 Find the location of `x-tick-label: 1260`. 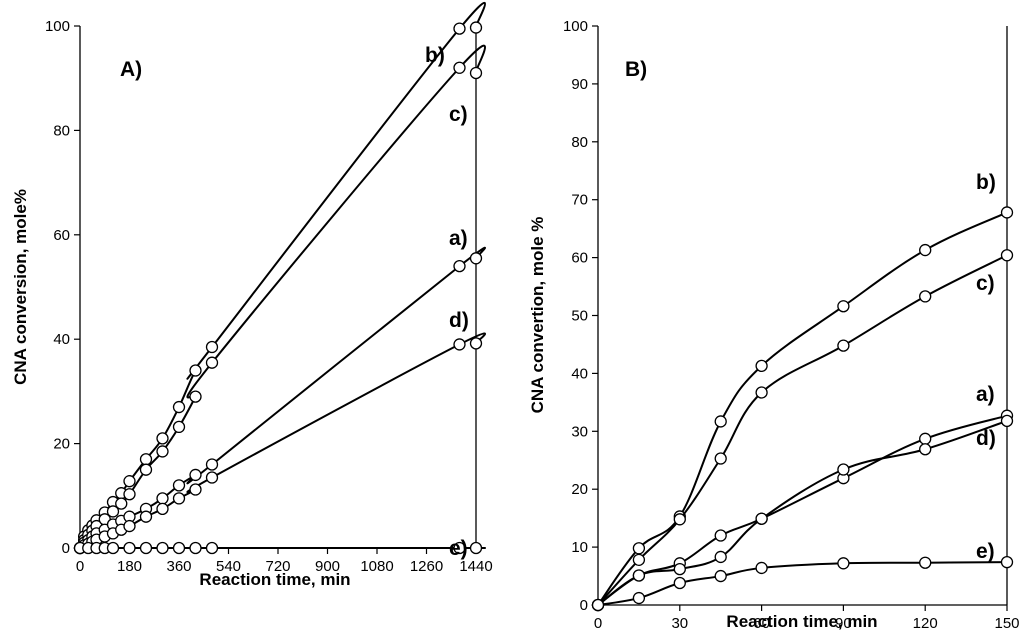

x-tick-label: 1260 is located at coordinates (426, 566).